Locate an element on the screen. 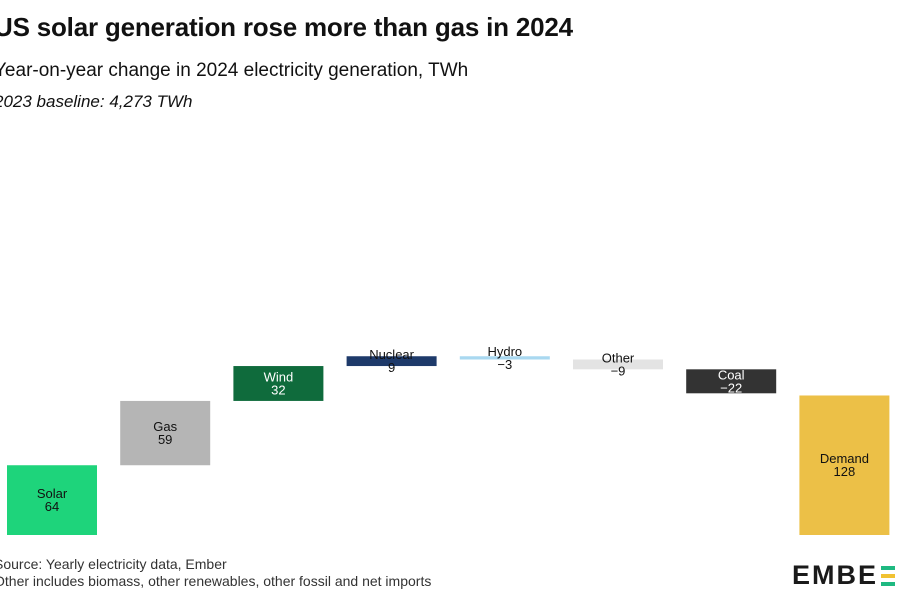  bar-coal is located at coordinates (731, 381).